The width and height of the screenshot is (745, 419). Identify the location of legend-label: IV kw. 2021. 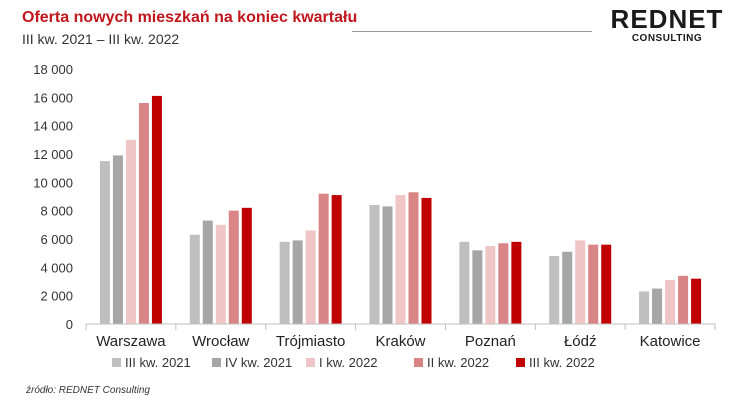
(258, 362).